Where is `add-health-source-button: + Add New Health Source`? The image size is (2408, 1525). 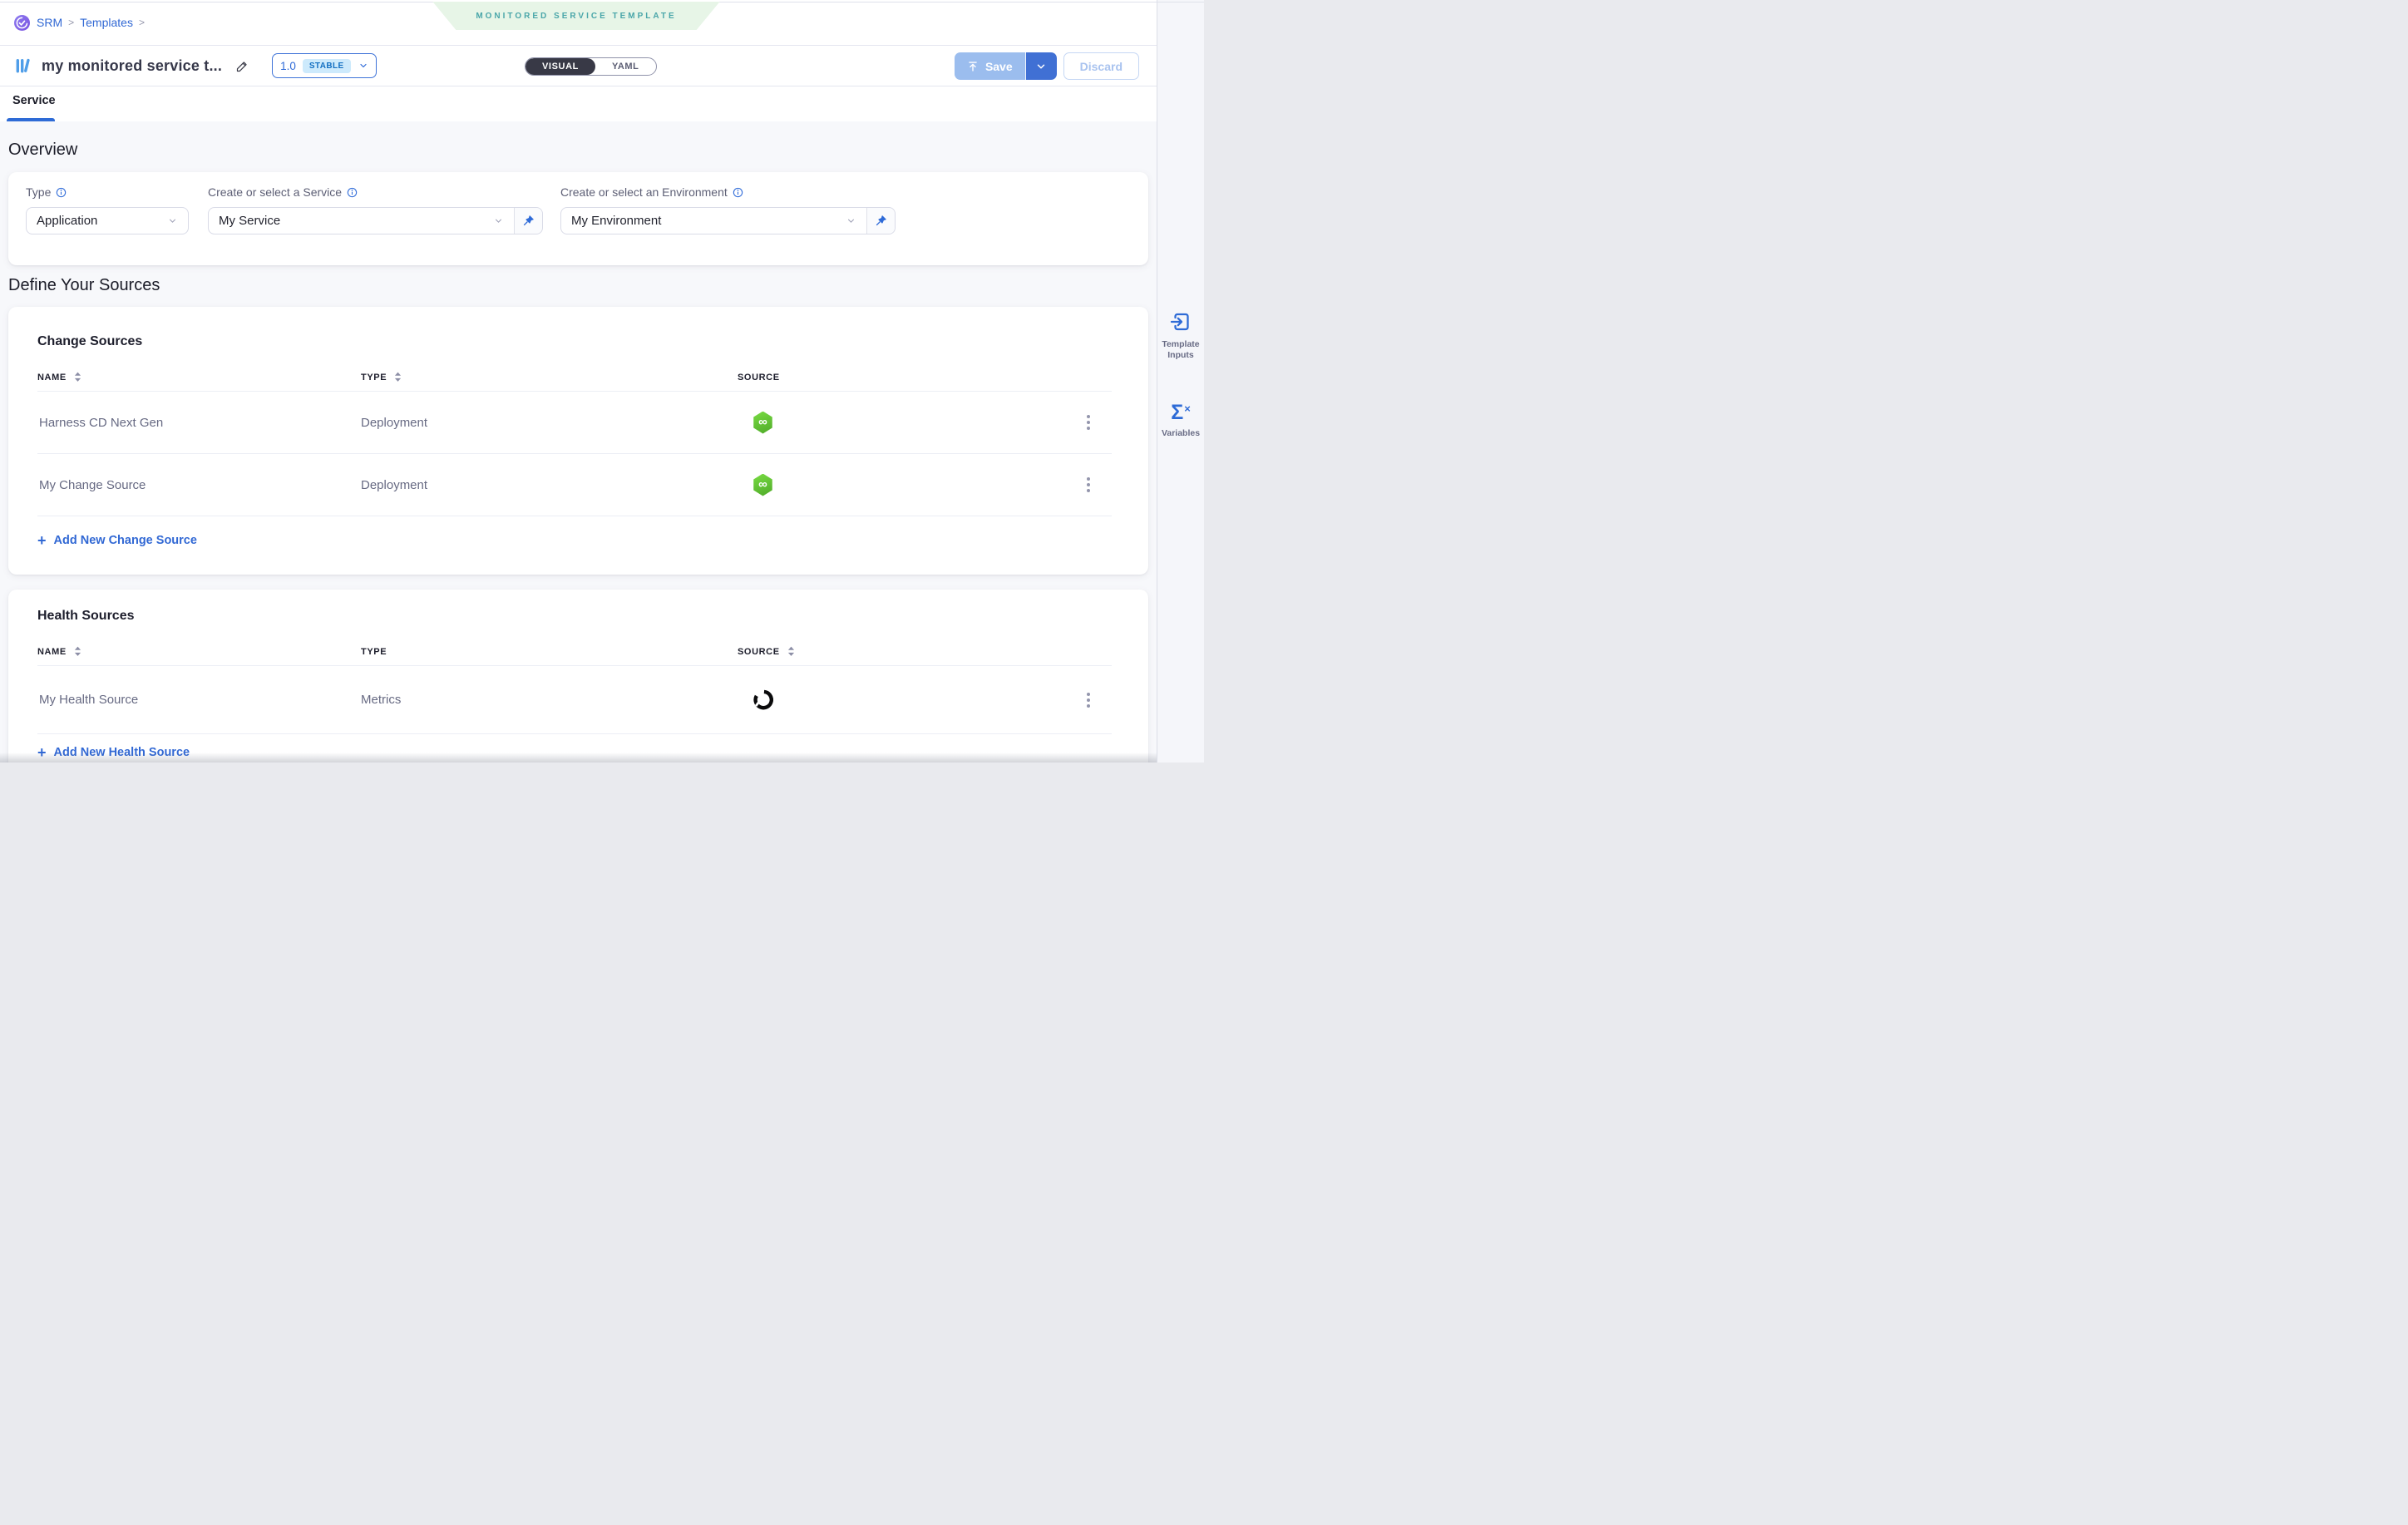
add-health-source-button: + Add New Health Source is located at coordinates (578, 748).